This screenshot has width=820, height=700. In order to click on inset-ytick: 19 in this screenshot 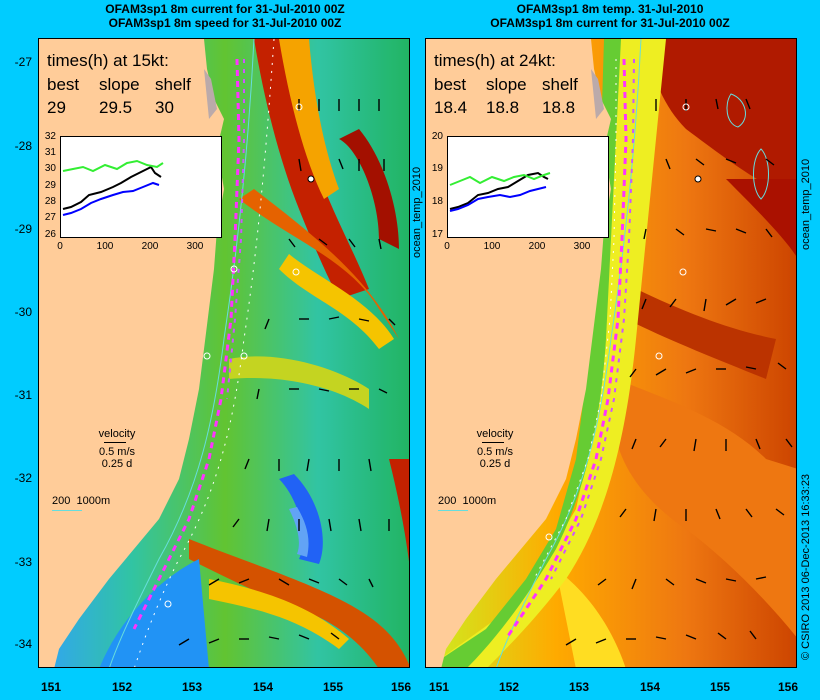, I will do `click(437, 168)`.